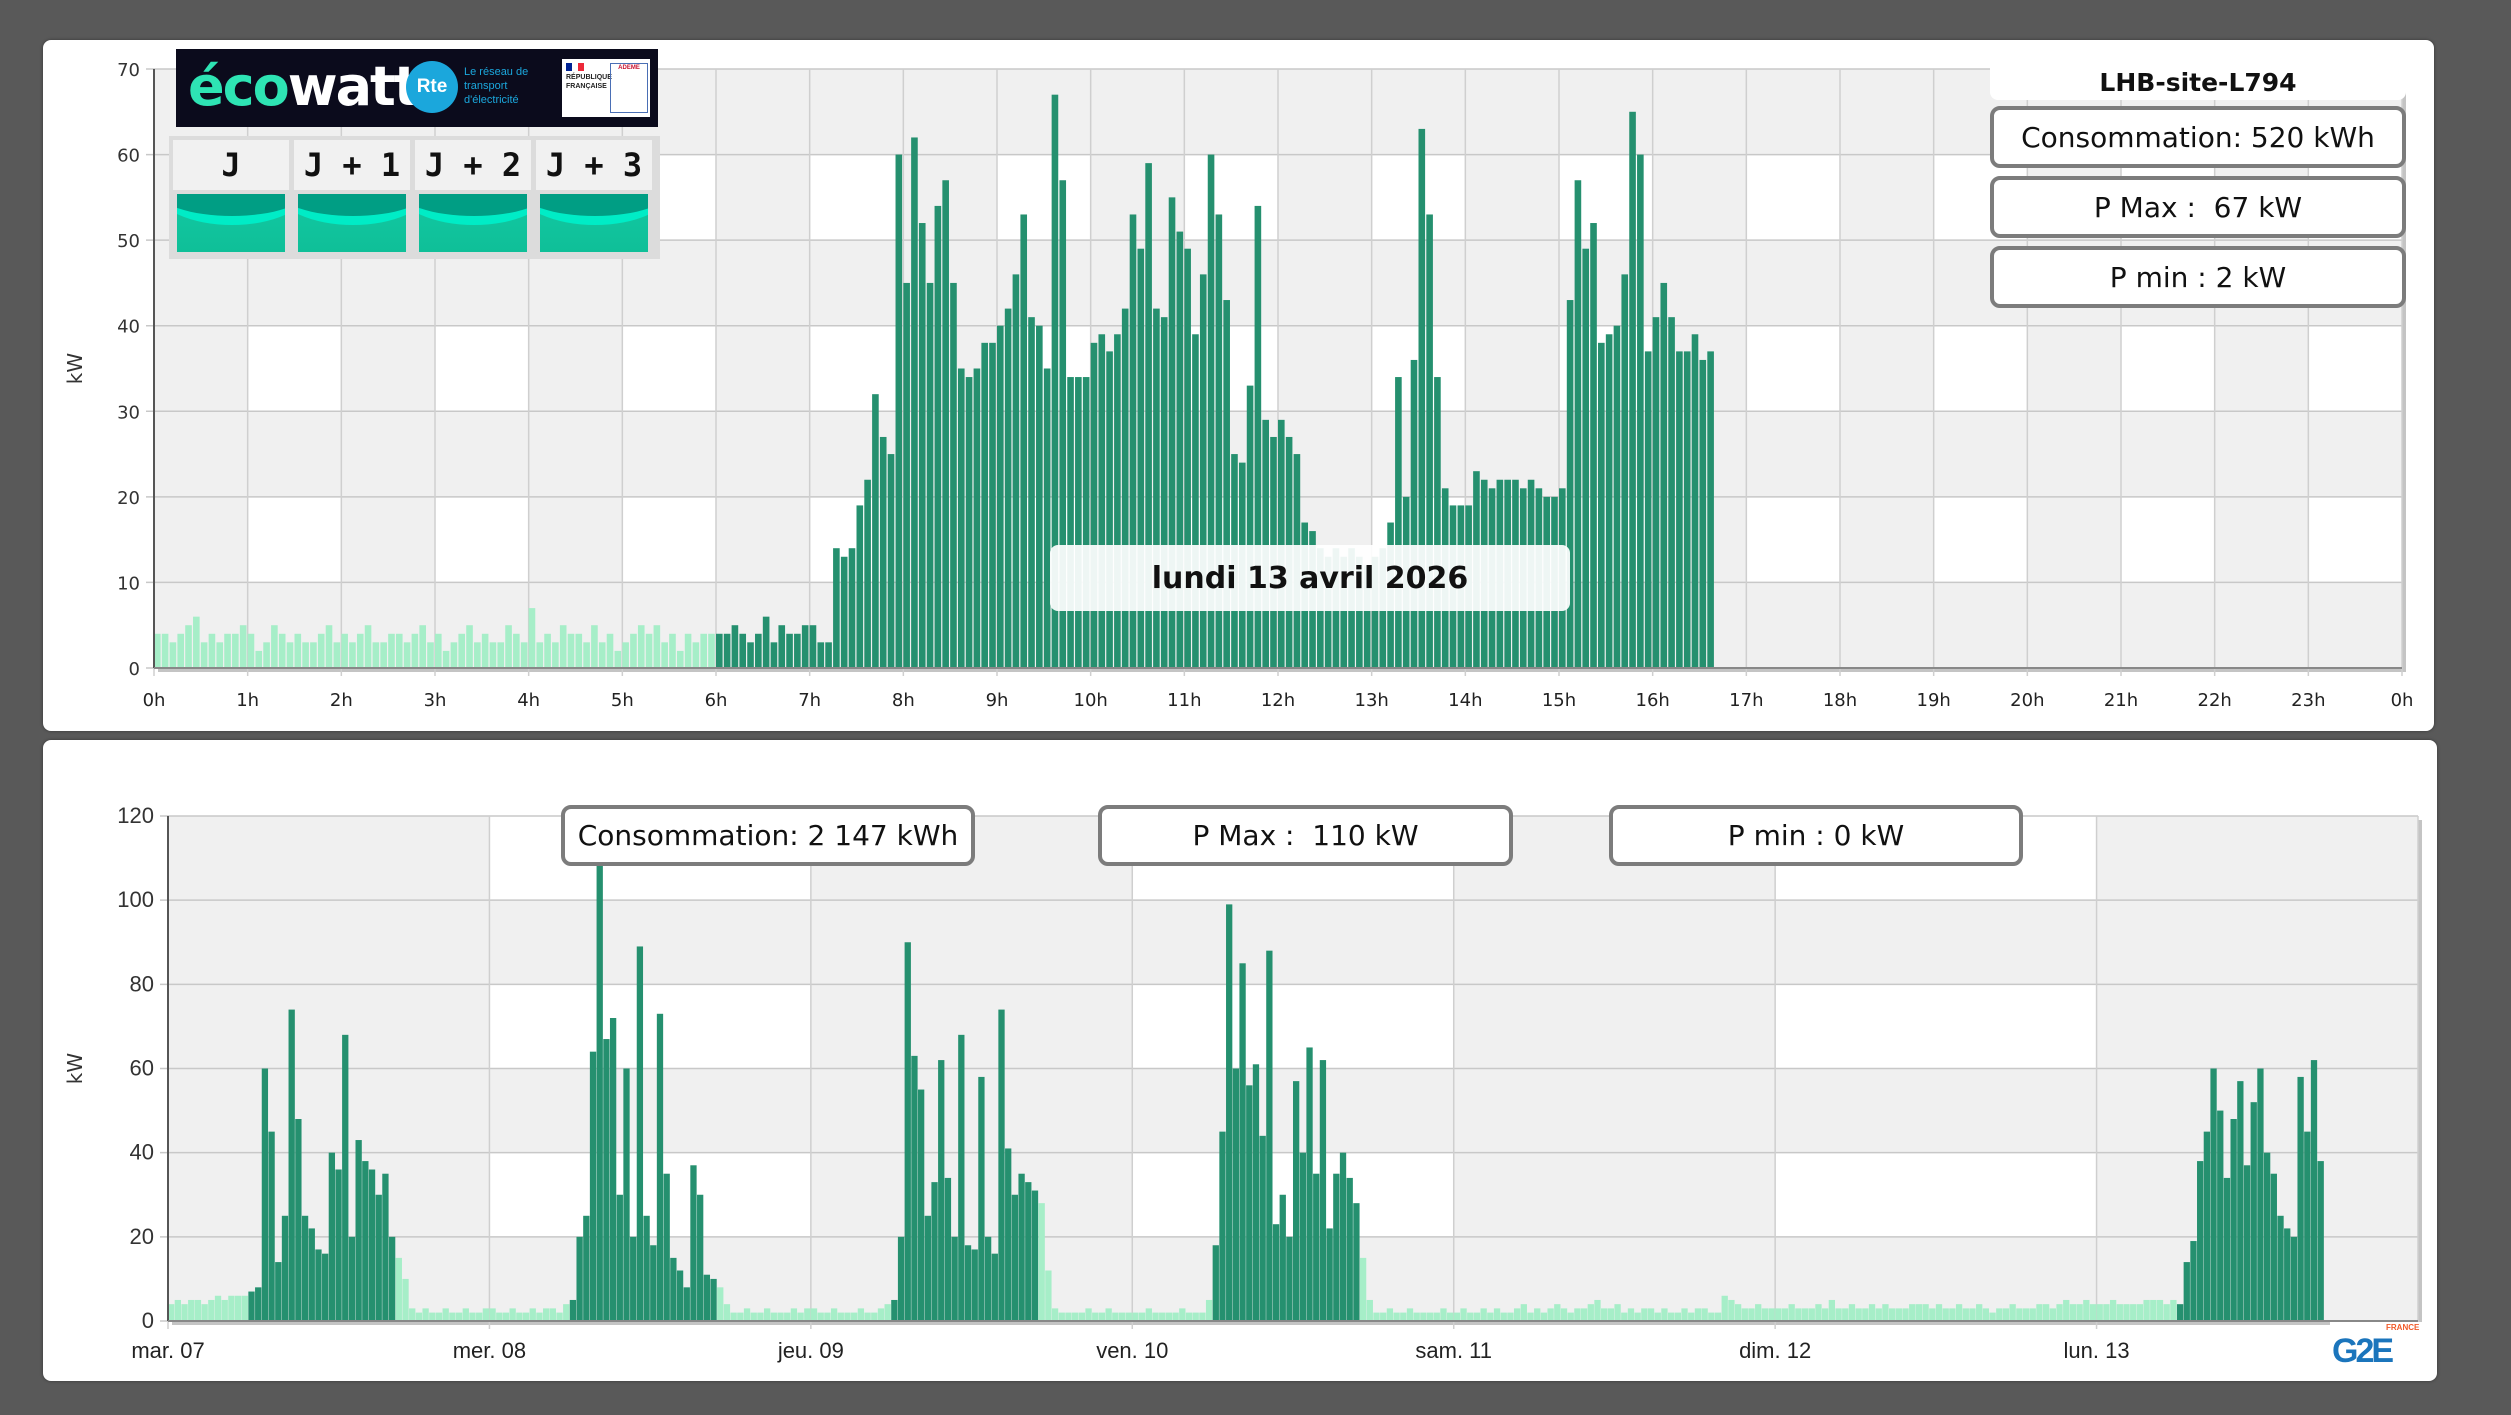 Image resolution: width=2511 pixels, height=1415 pixels. I want to click on x-tick-label: 6h, so click(716, 700).